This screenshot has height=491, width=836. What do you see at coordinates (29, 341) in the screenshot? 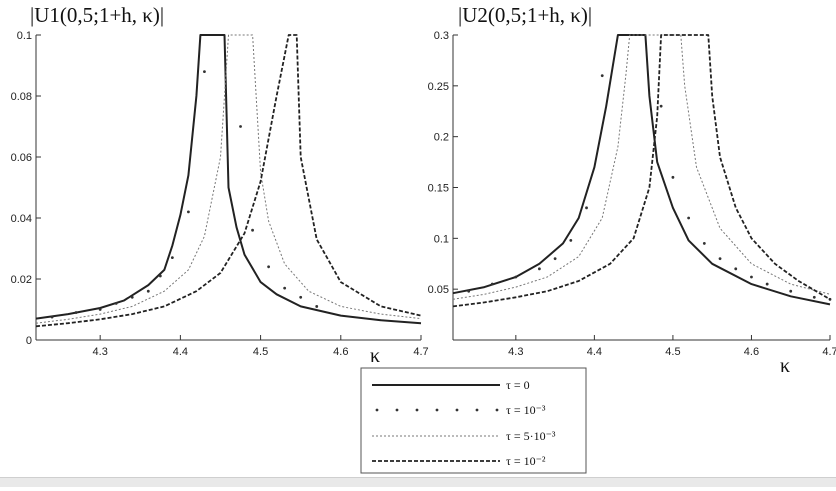
I see `y-tick-label: 0` at bounding box center [29, 341].